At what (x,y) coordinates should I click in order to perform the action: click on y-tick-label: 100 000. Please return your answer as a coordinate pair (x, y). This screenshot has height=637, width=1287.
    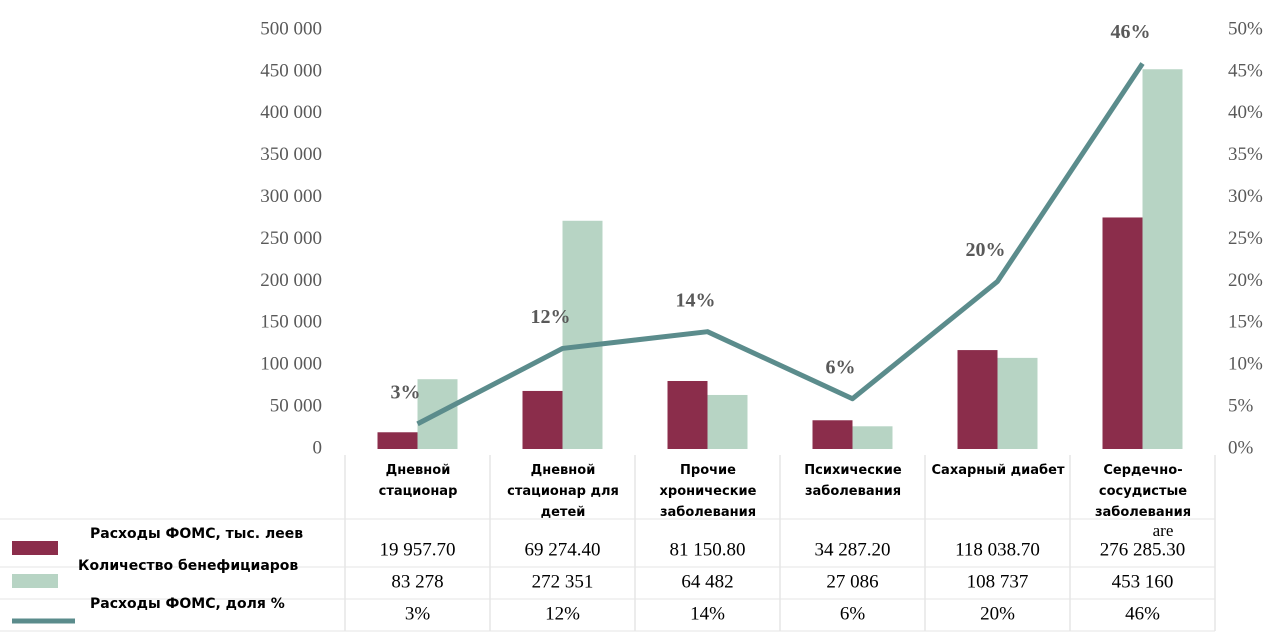
    Looking at the image, I should click on (291, 364).